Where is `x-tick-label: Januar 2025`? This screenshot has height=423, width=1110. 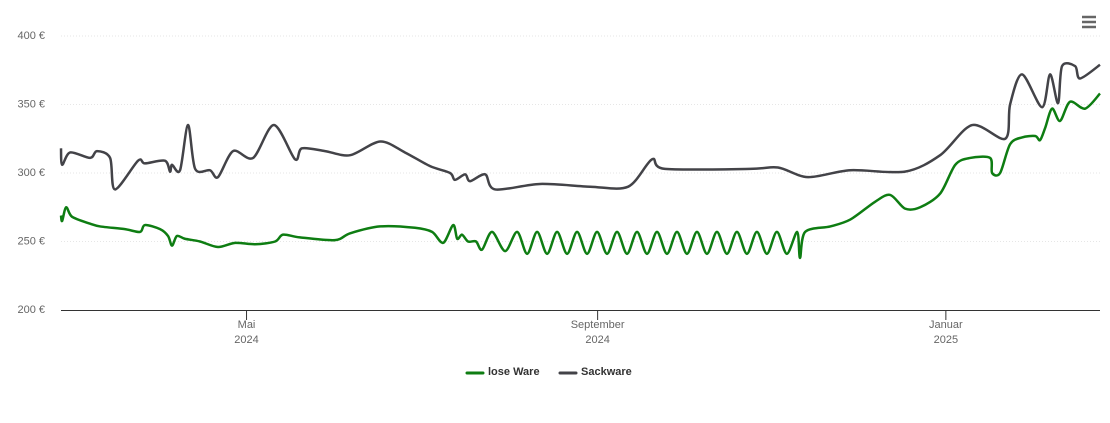
x-tick-label: Januar 2025 is located at coordinates (946, 332).